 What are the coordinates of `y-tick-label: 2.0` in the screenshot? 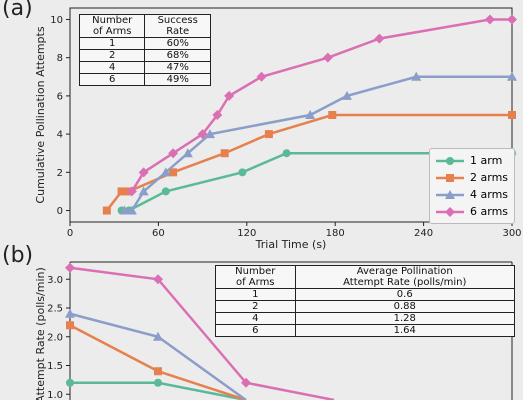 It's located at (55, 337).